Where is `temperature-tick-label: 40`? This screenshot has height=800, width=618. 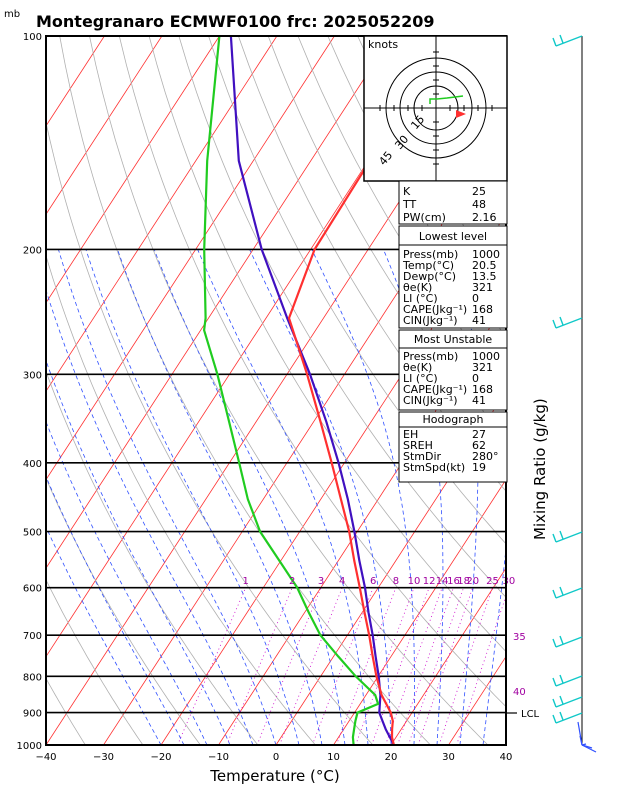 temperature-tick-label: 40 is located at coordinates (506, 757).